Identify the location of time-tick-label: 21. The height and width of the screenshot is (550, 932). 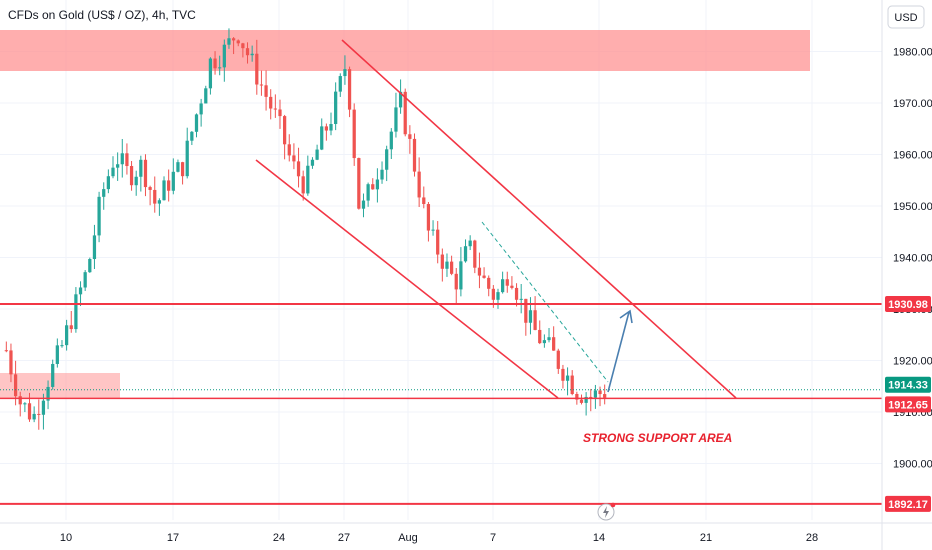
(706, 538).